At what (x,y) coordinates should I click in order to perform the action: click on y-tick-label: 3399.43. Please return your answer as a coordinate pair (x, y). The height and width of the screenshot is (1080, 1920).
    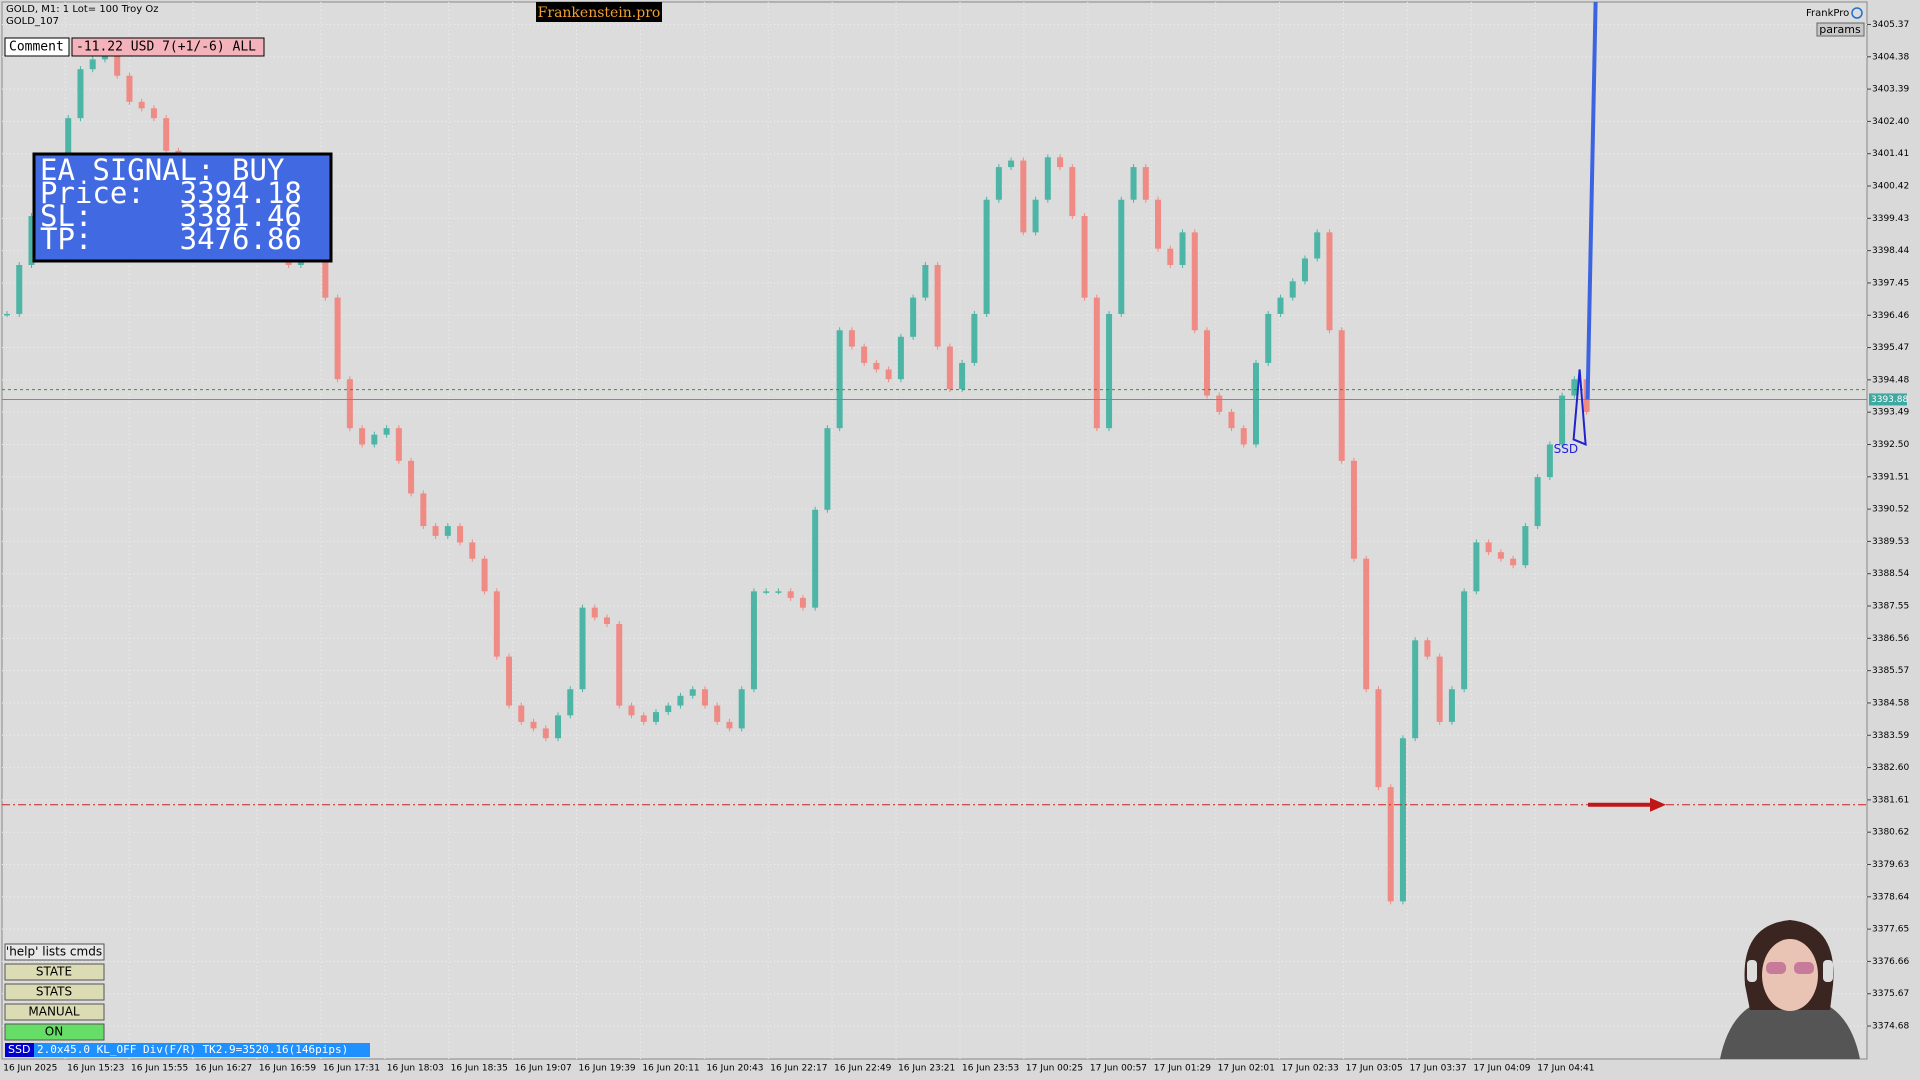
    Looking at the image, I should click on (1890, 219).